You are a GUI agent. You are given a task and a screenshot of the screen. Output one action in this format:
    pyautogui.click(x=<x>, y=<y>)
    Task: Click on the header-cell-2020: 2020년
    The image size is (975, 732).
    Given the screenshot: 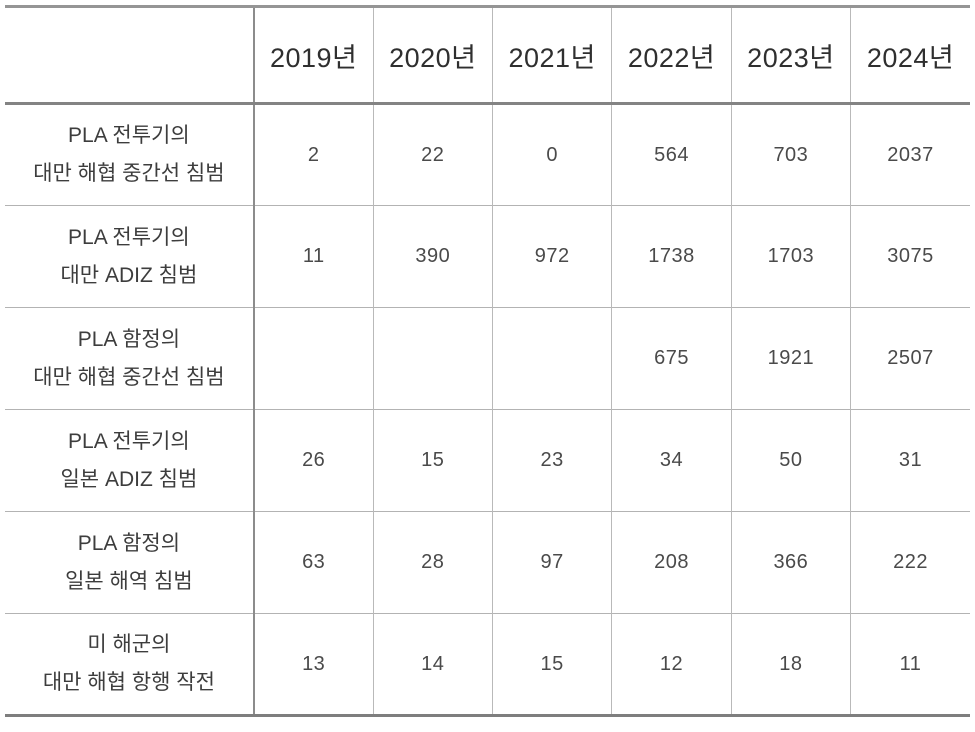 What is the action you would take?
    pyautogui.click(x=432, y=55)
    